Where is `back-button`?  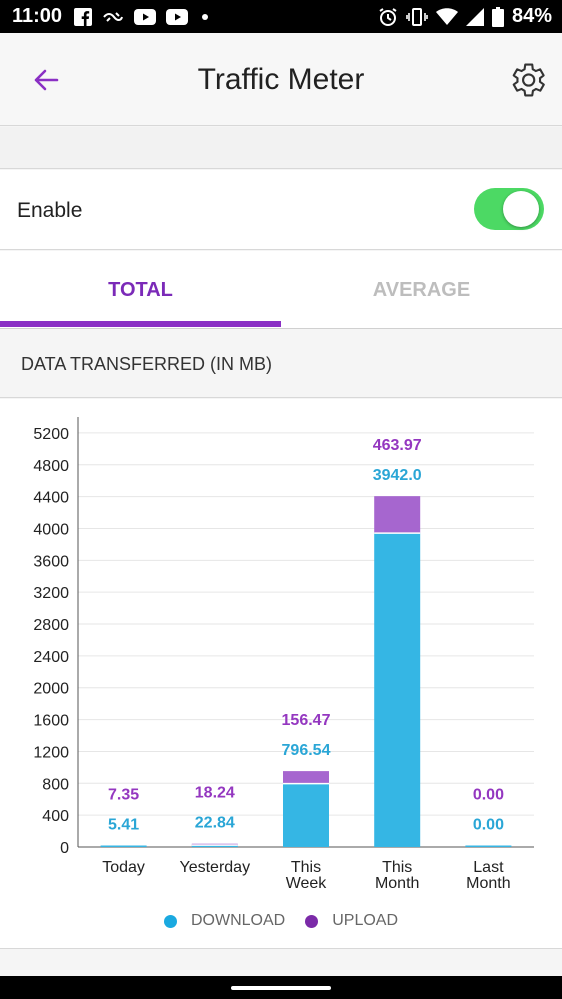
back-button is located at coordinates (46, 80).